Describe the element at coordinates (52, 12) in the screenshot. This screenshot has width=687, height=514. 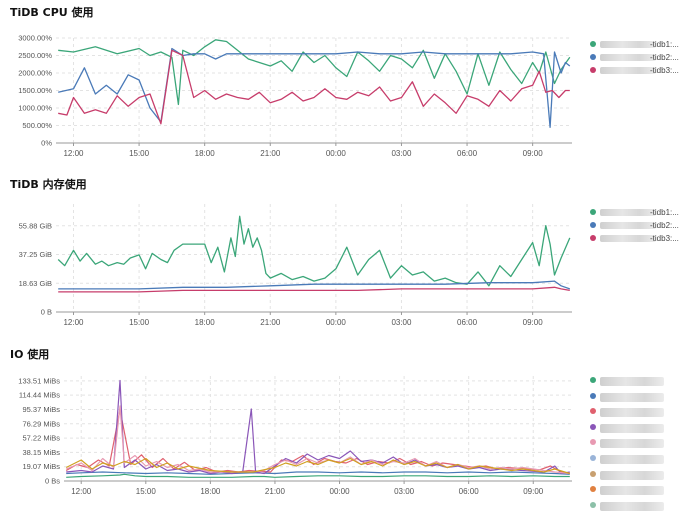
I see `panel-title: TiDB CPU 使用` at that location.